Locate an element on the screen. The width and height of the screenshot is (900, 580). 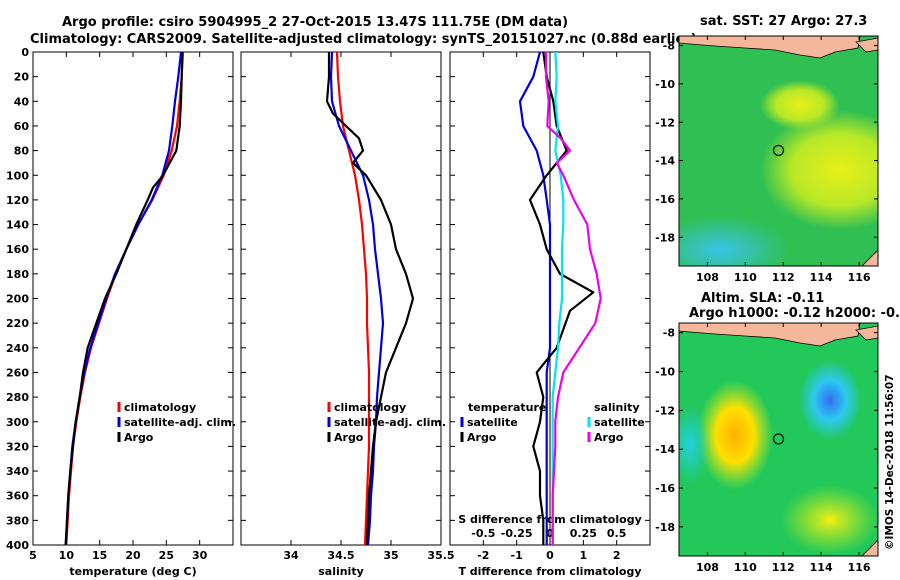
temperature-series-satellite-adj-clim- is located at coordinates (123, 298).